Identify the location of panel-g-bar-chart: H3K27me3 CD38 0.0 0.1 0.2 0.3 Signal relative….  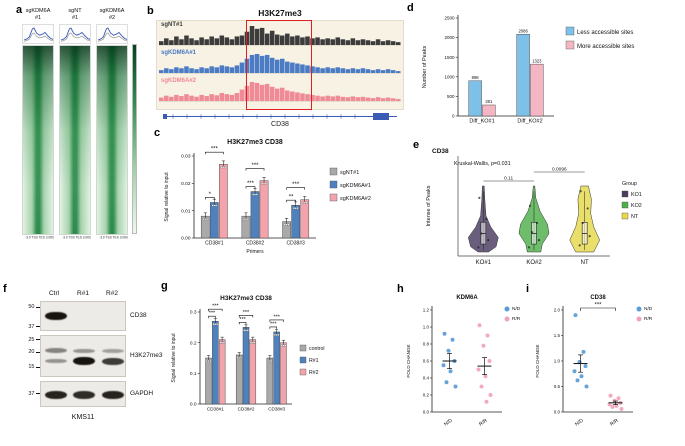
(248, 353).